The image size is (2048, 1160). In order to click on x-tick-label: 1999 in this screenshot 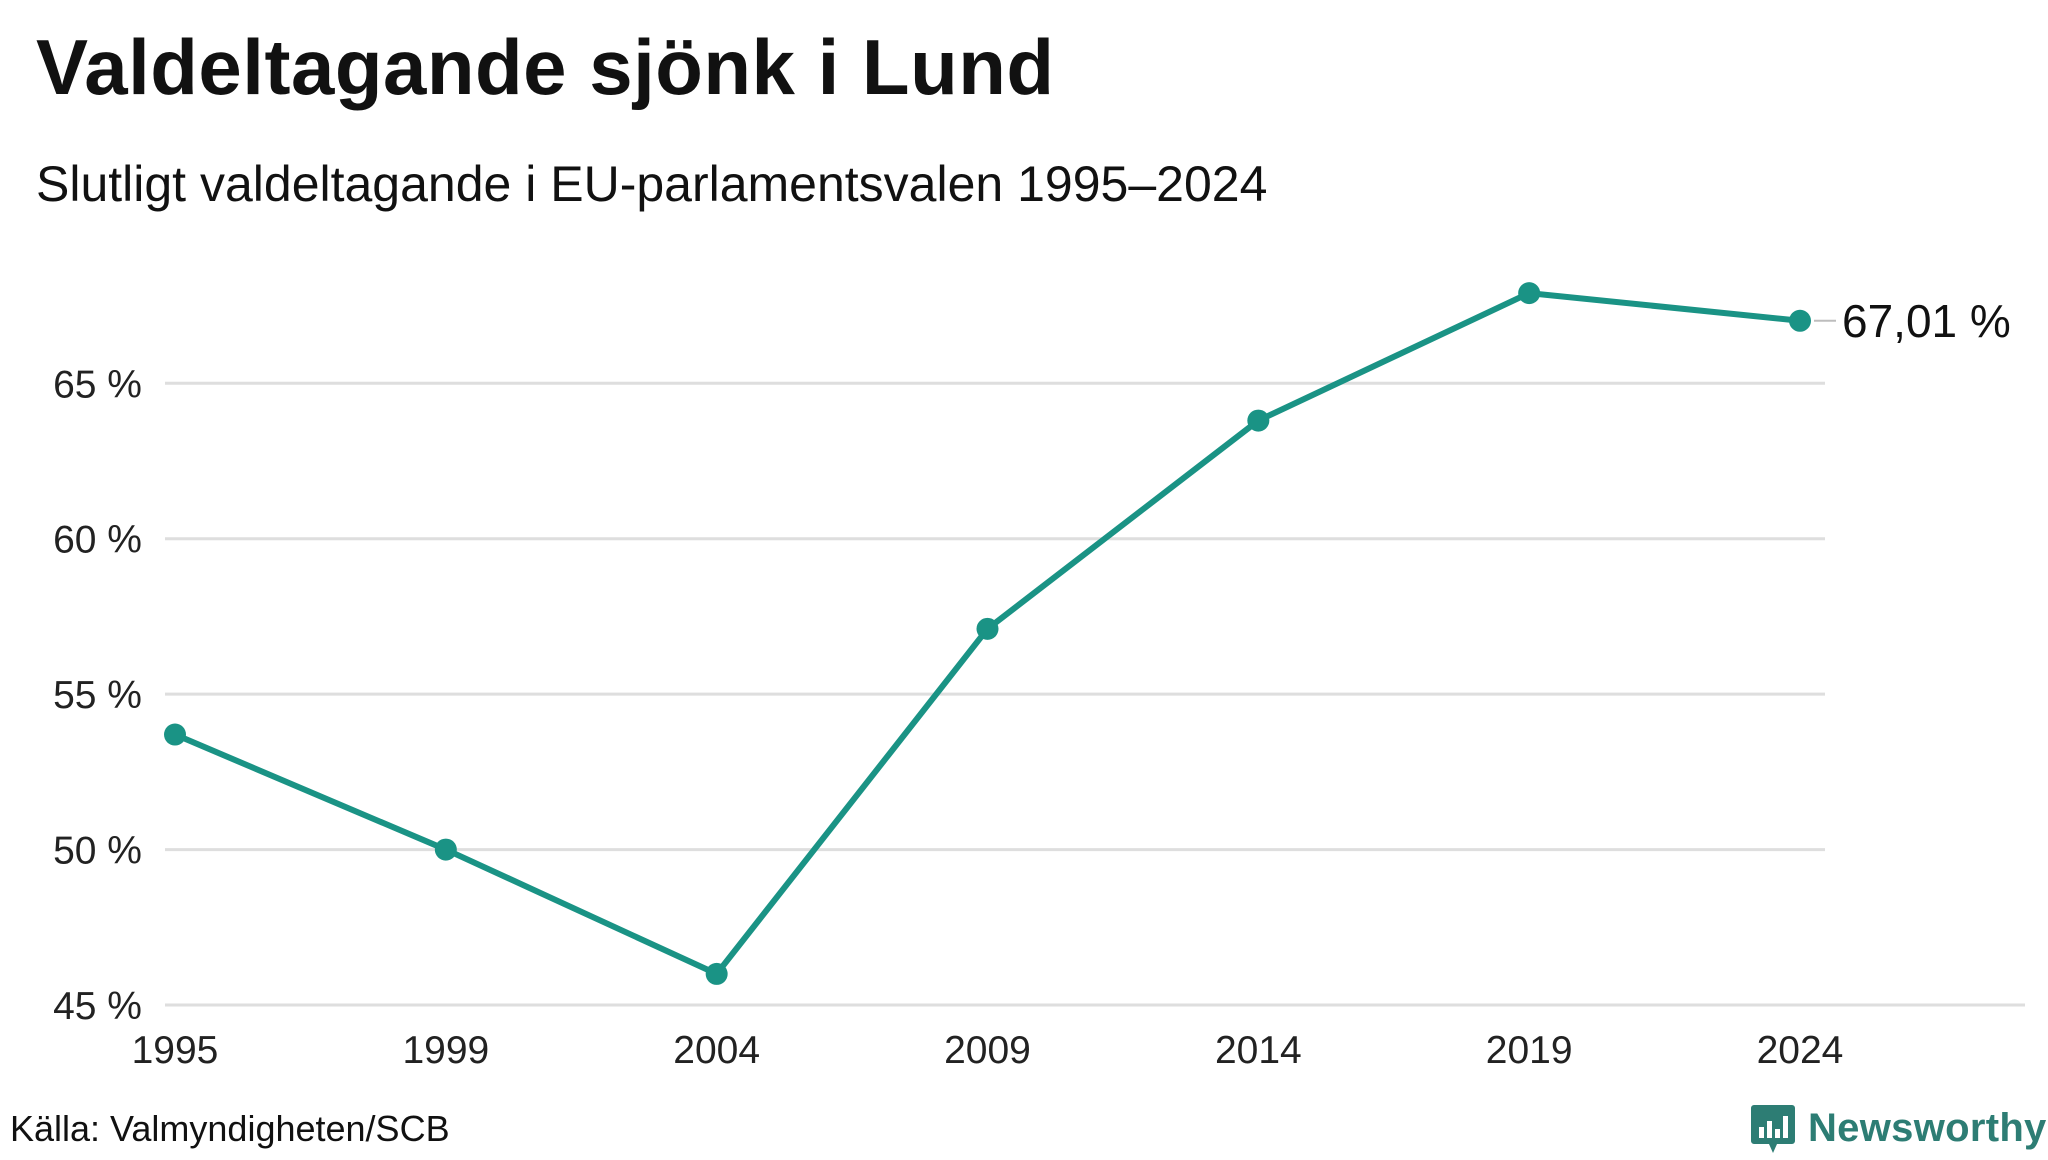, I will do `click(445, 1050)`.